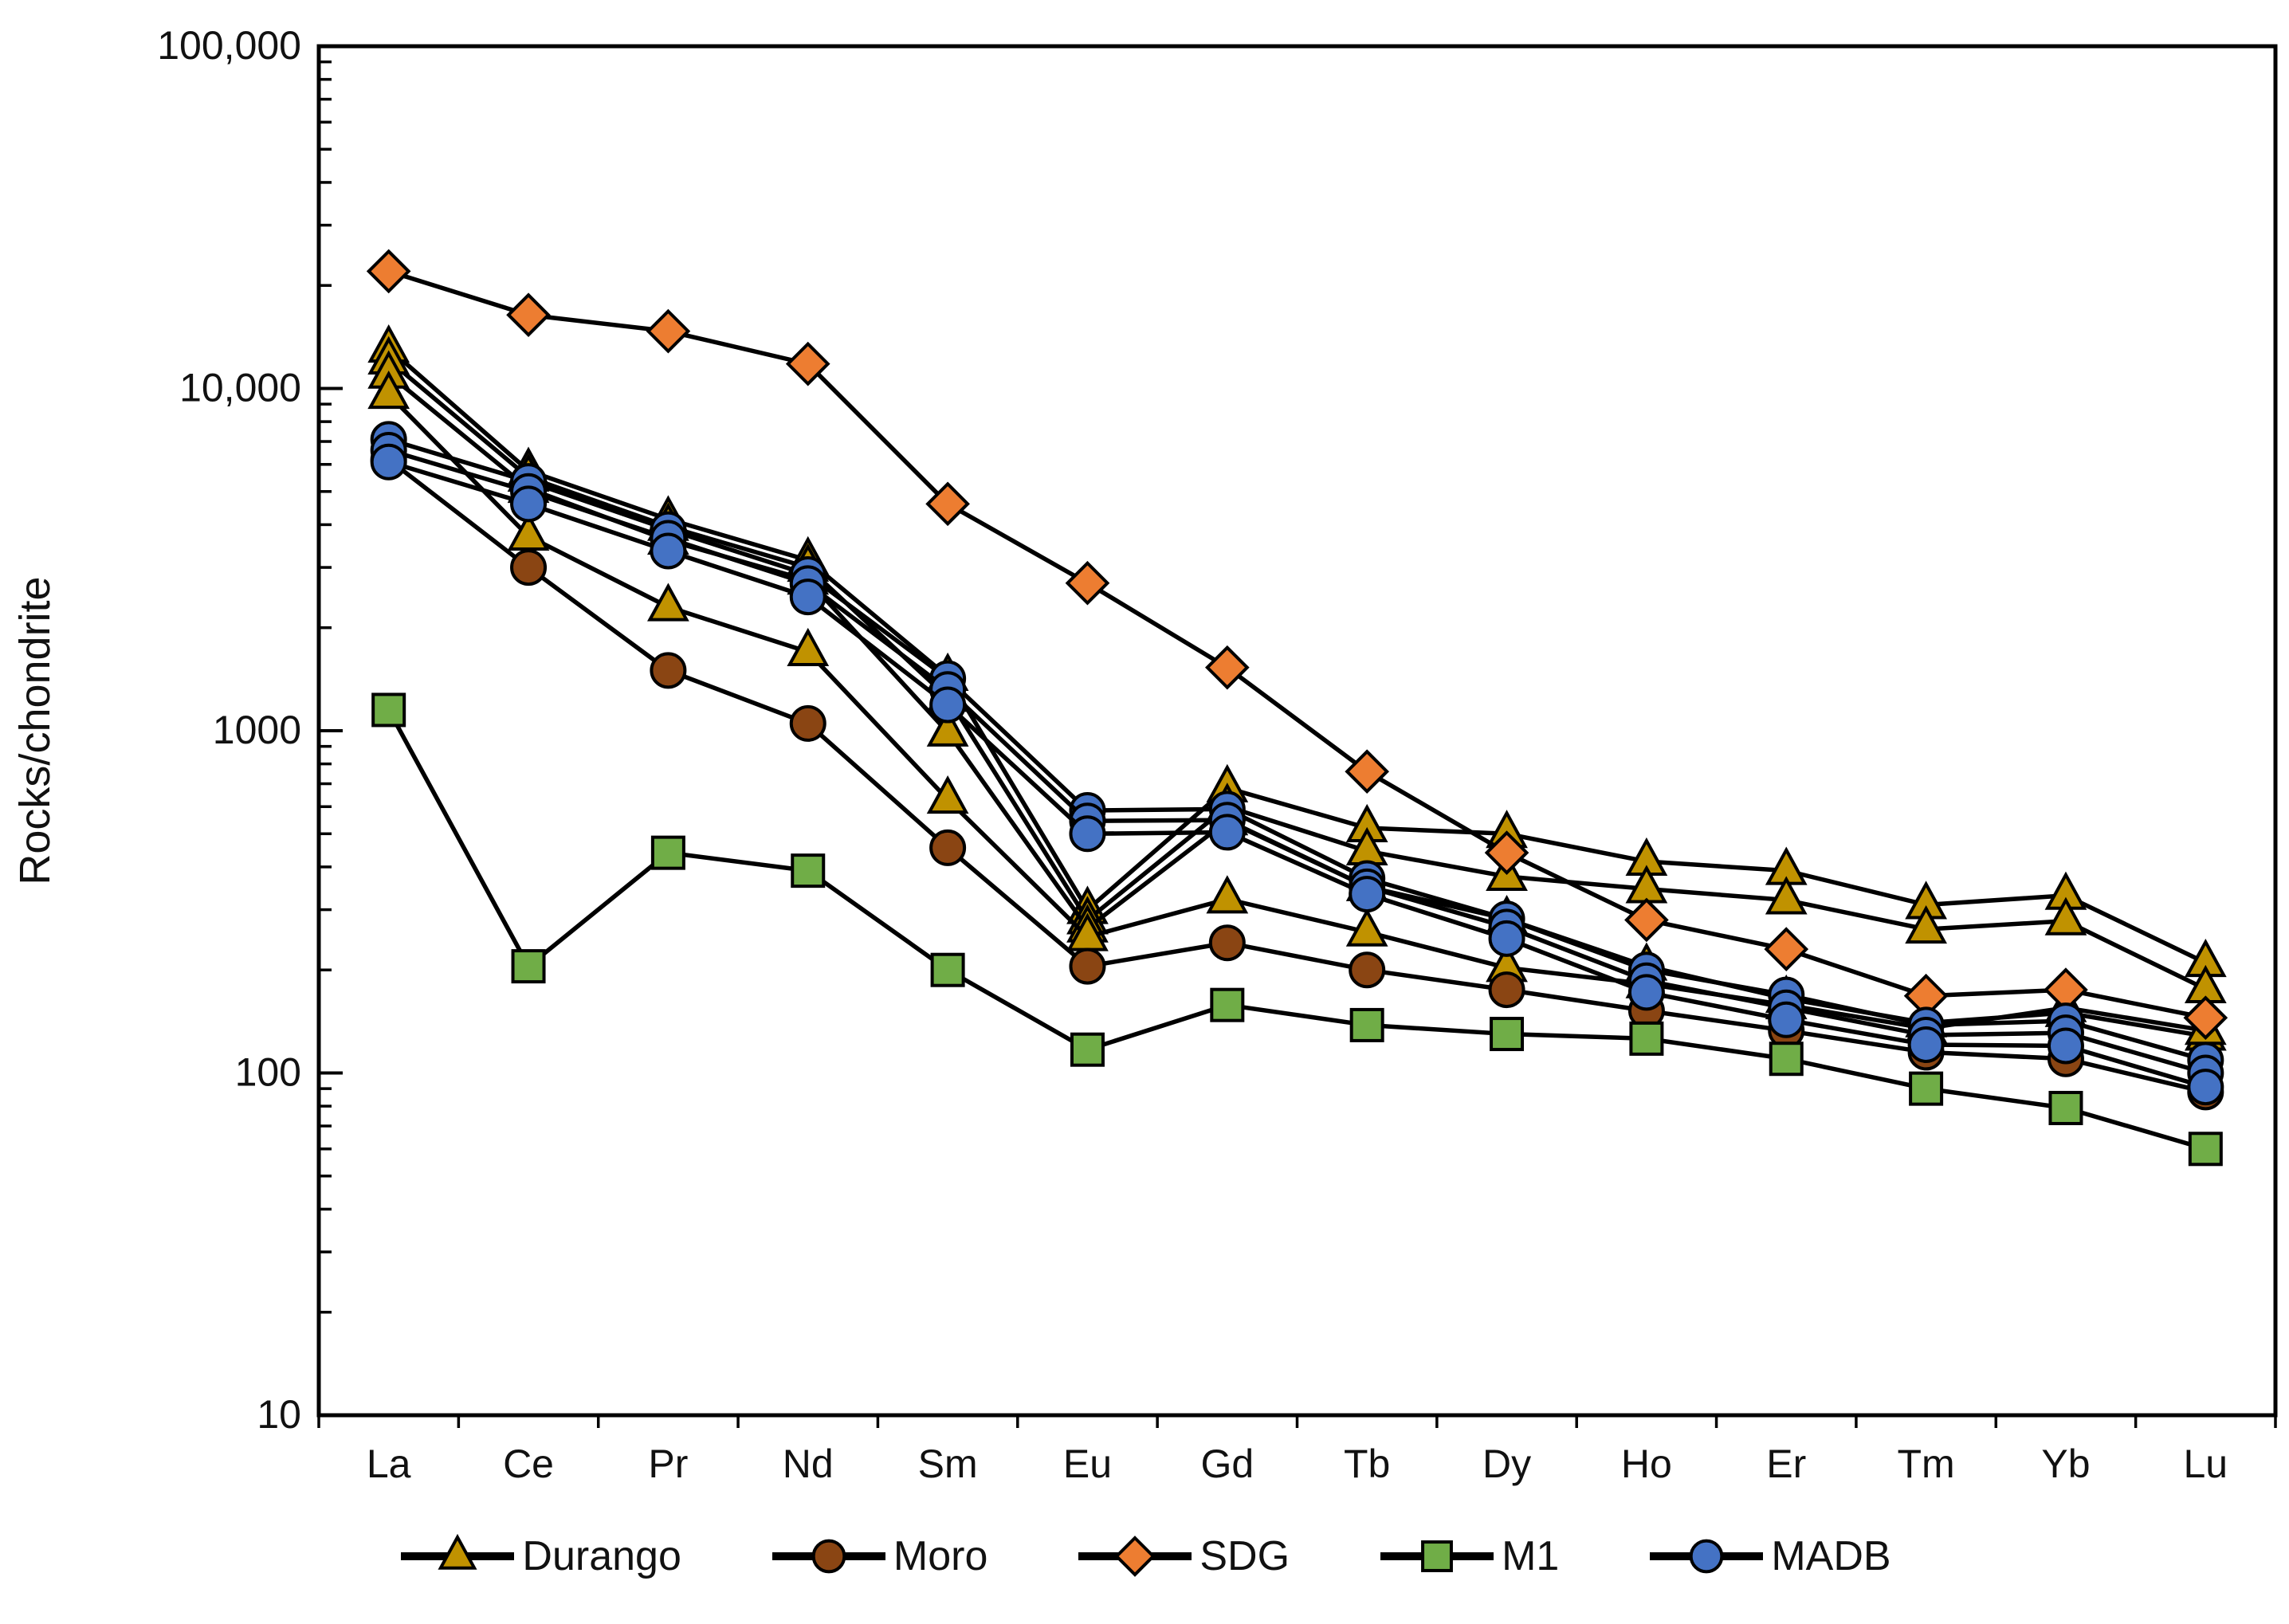  I want to click on x-tick-label: Lu, so click(2206, 1464).